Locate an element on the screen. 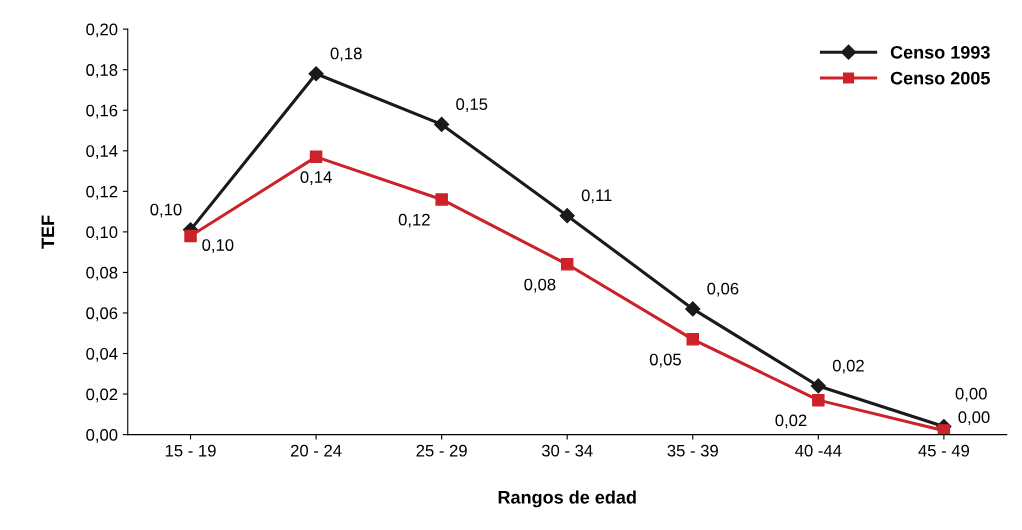 The width and height of the screenshot is (1022, 530). x-tick-label: 30 - 34 is located at coordinates (567, 450).